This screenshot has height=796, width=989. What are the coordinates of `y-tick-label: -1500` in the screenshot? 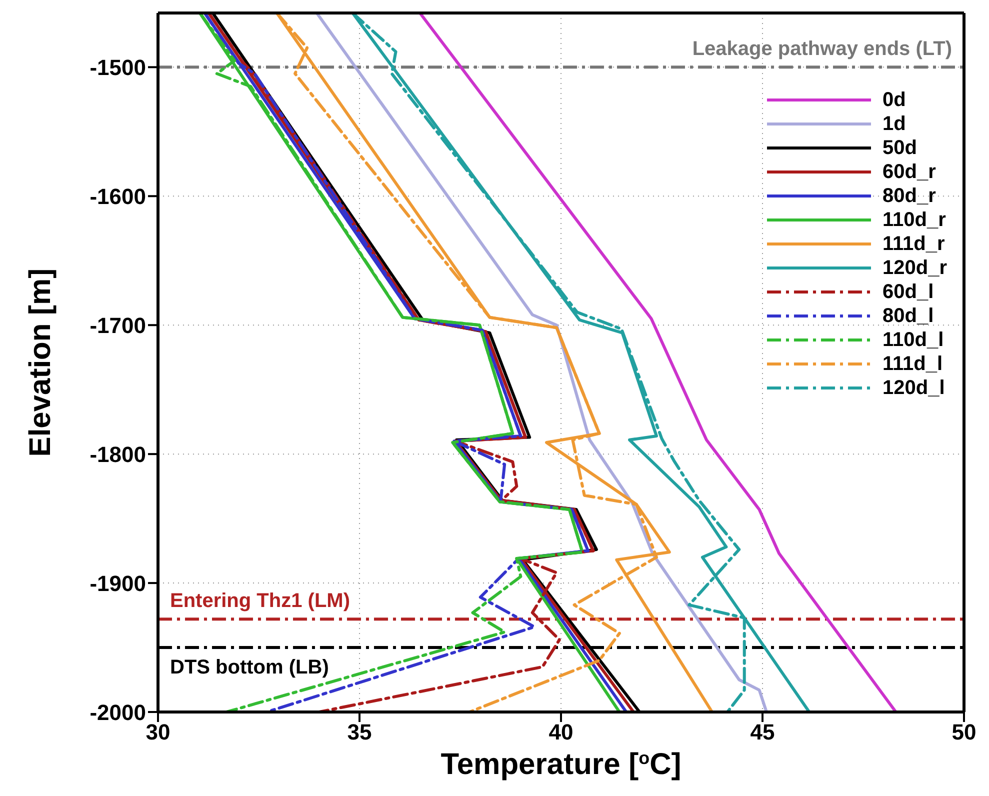 It's located at (118, 67).